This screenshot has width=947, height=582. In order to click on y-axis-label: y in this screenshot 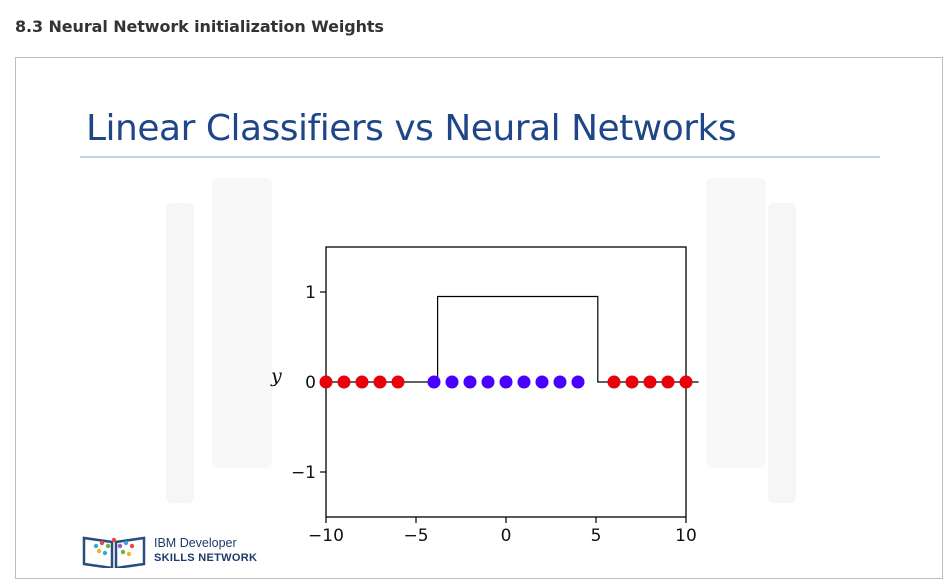, I will do `click(276, 376)`.